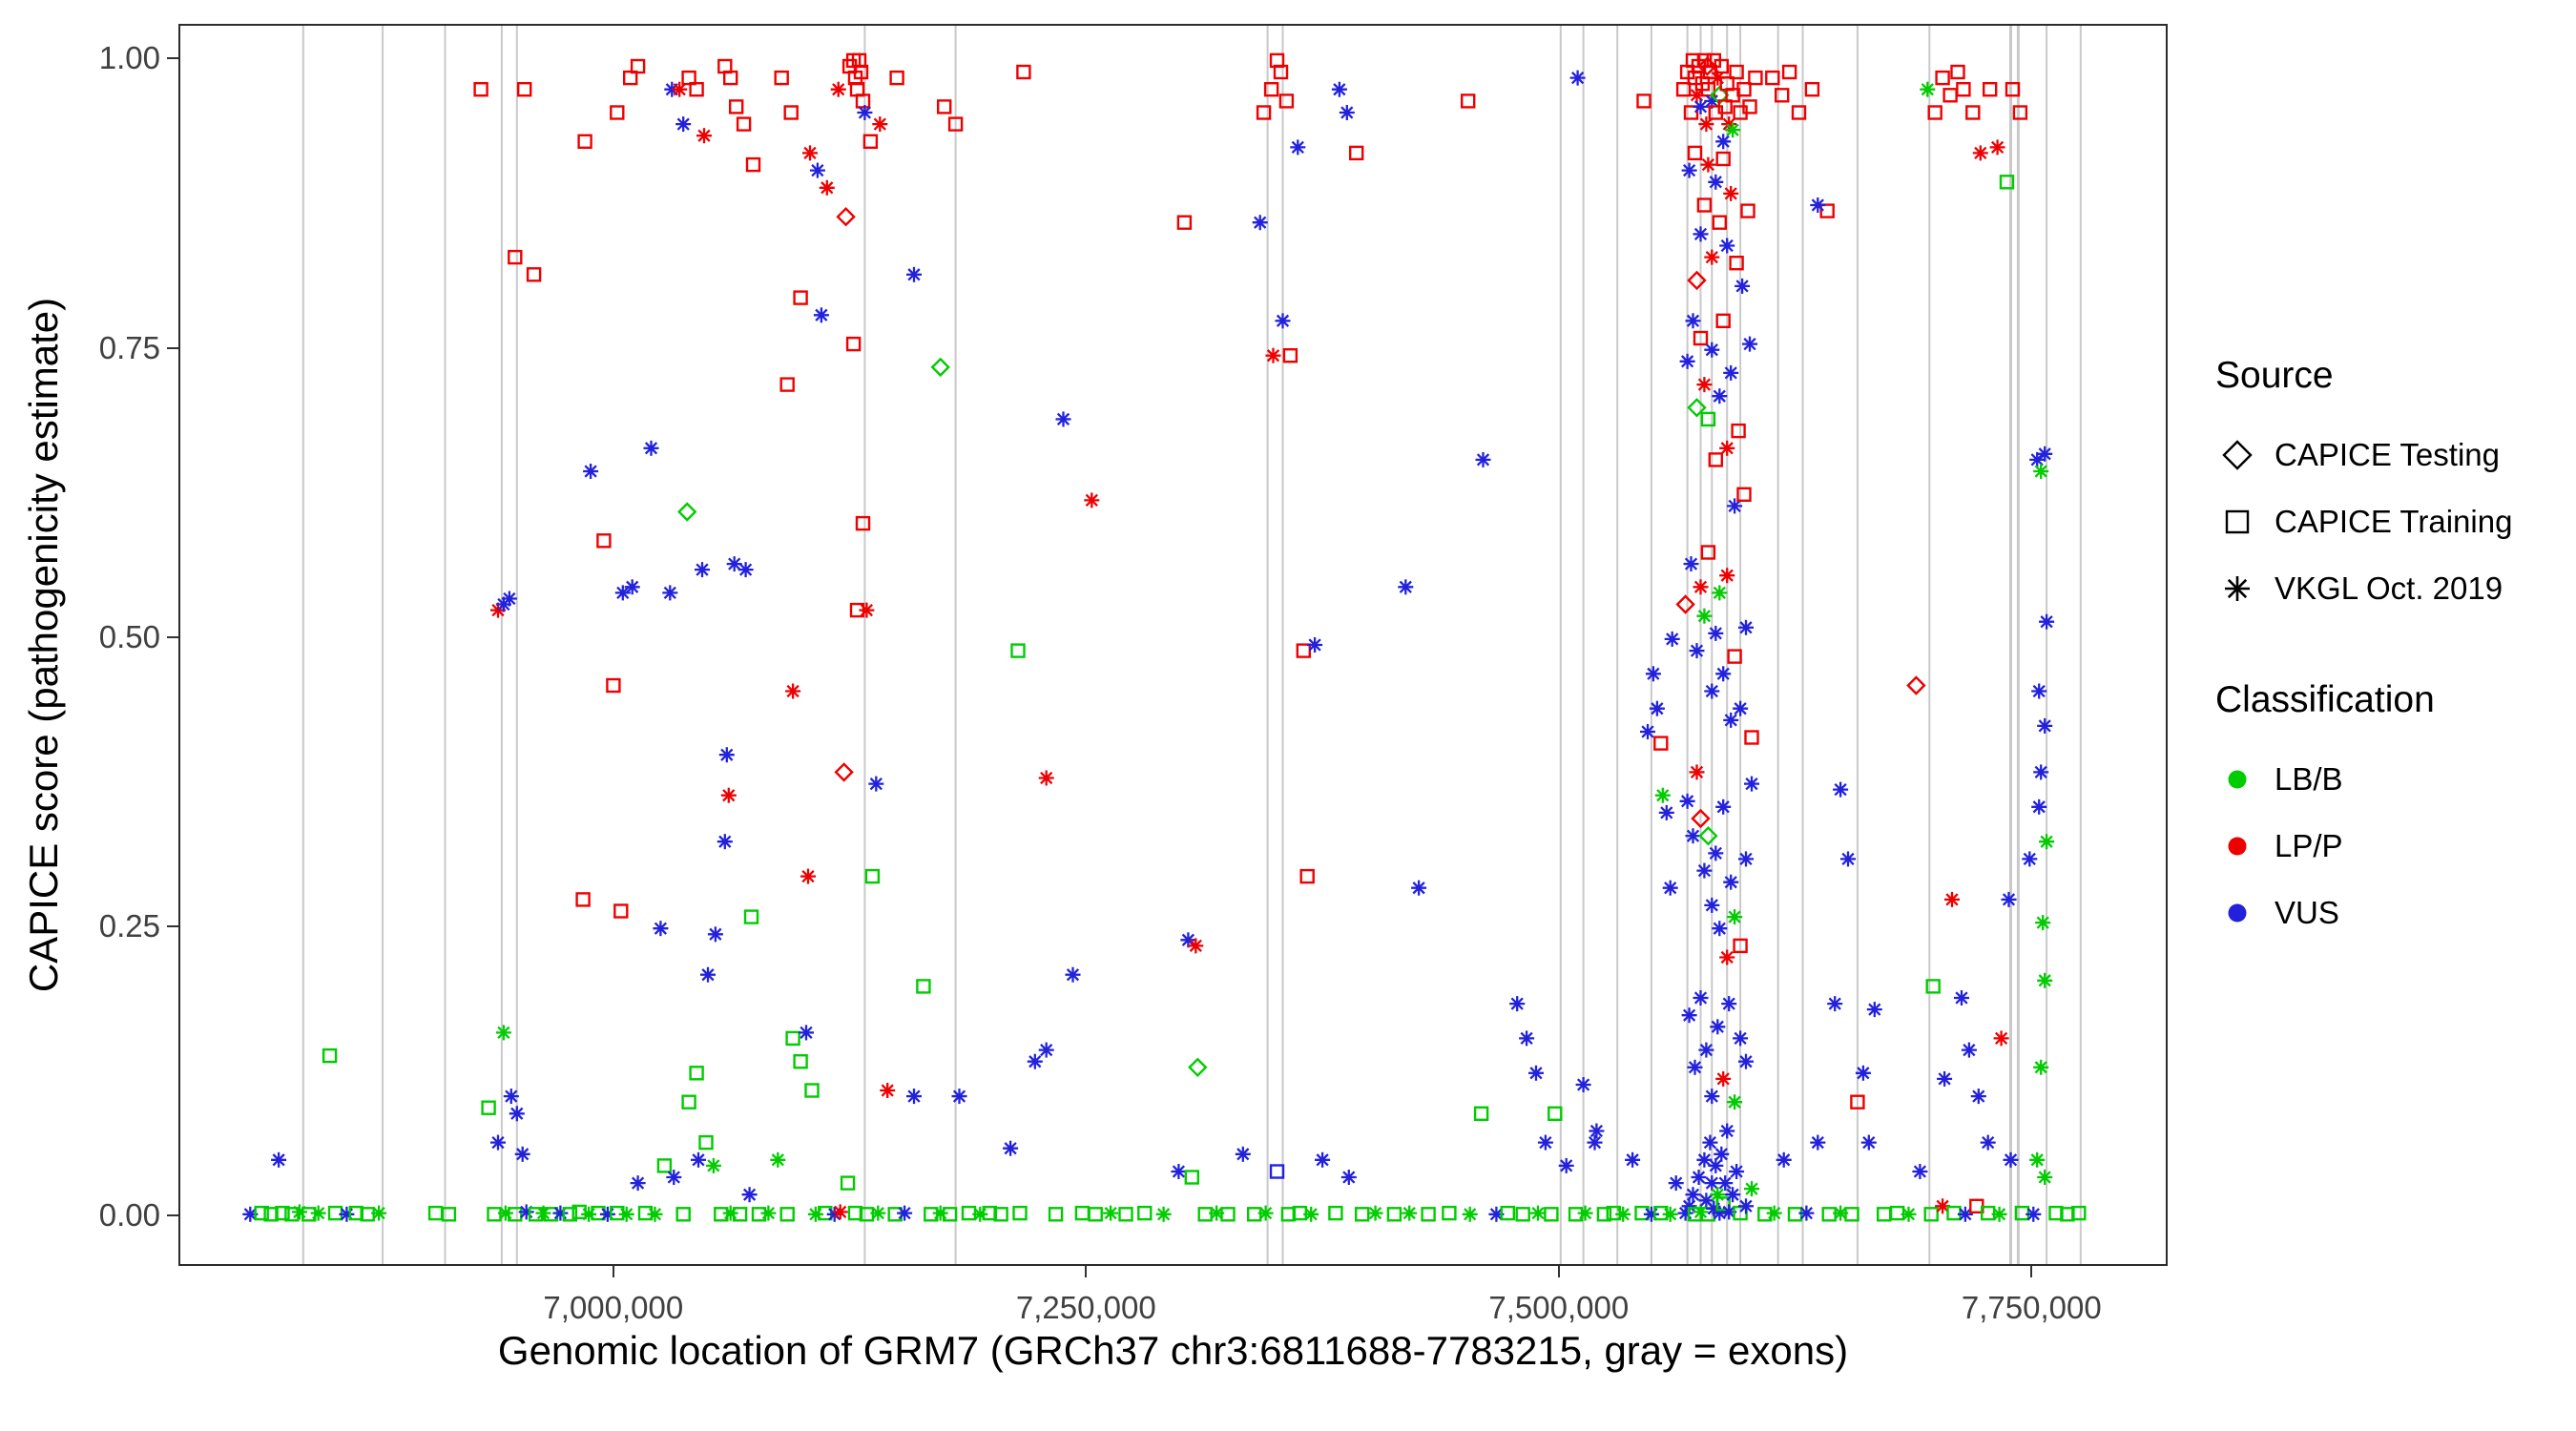  I want to click on legend-item-vus: VUS, so click(2387, 913).